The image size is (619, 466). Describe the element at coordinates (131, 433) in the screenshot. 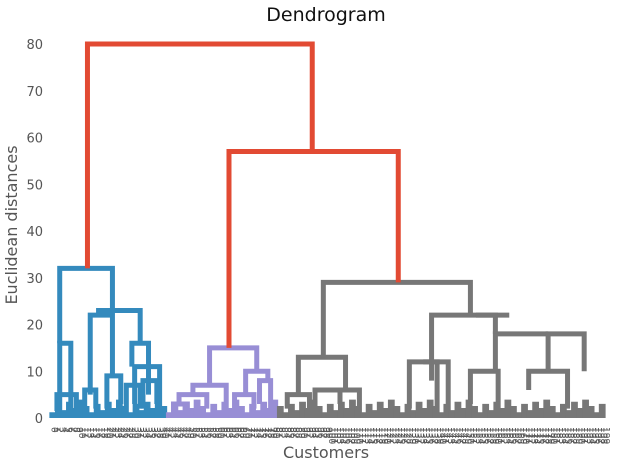

I see `leaf-label: 28` at that location.